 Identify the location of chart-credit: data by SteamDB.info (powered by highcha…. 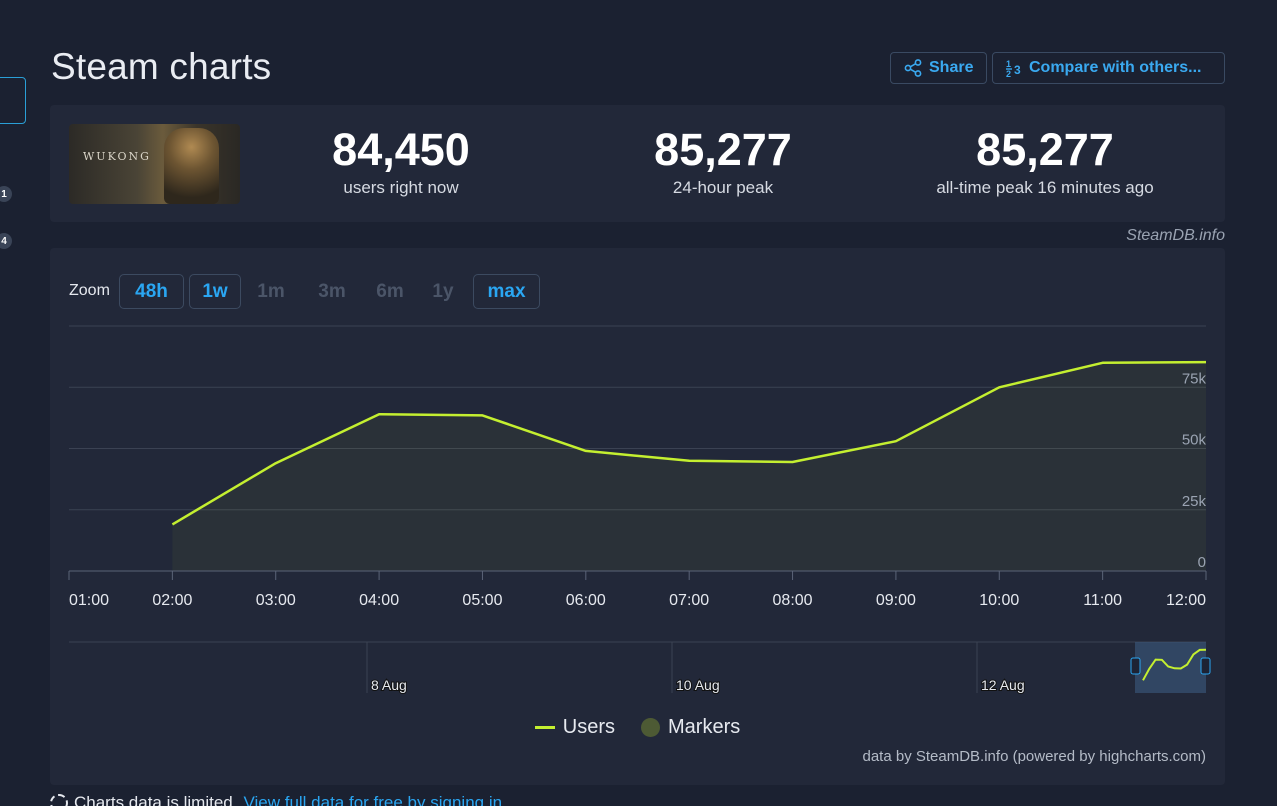
(1034, 756).